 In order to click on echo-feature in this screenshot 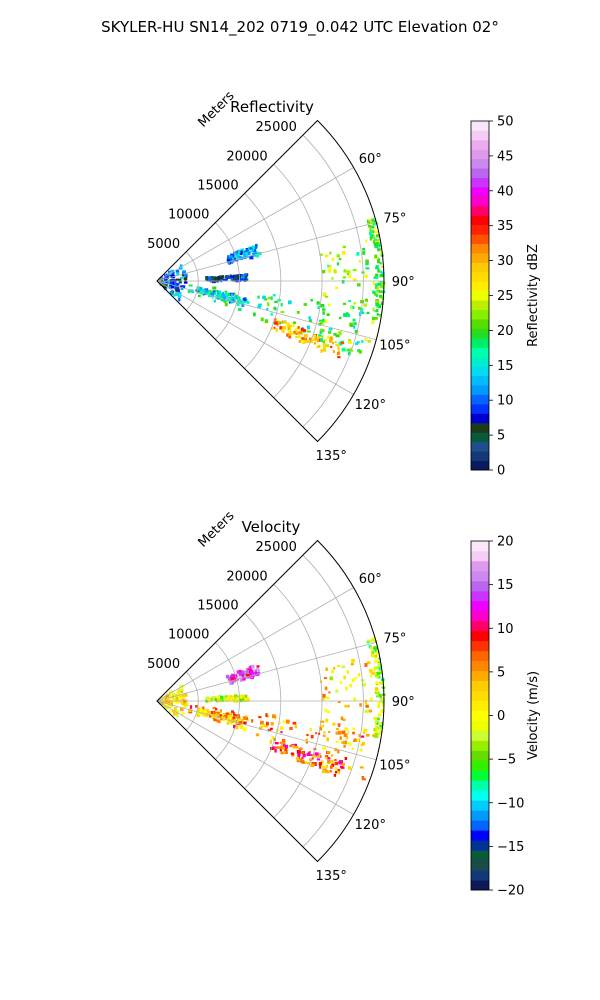, I will do `click(307, 757)`.